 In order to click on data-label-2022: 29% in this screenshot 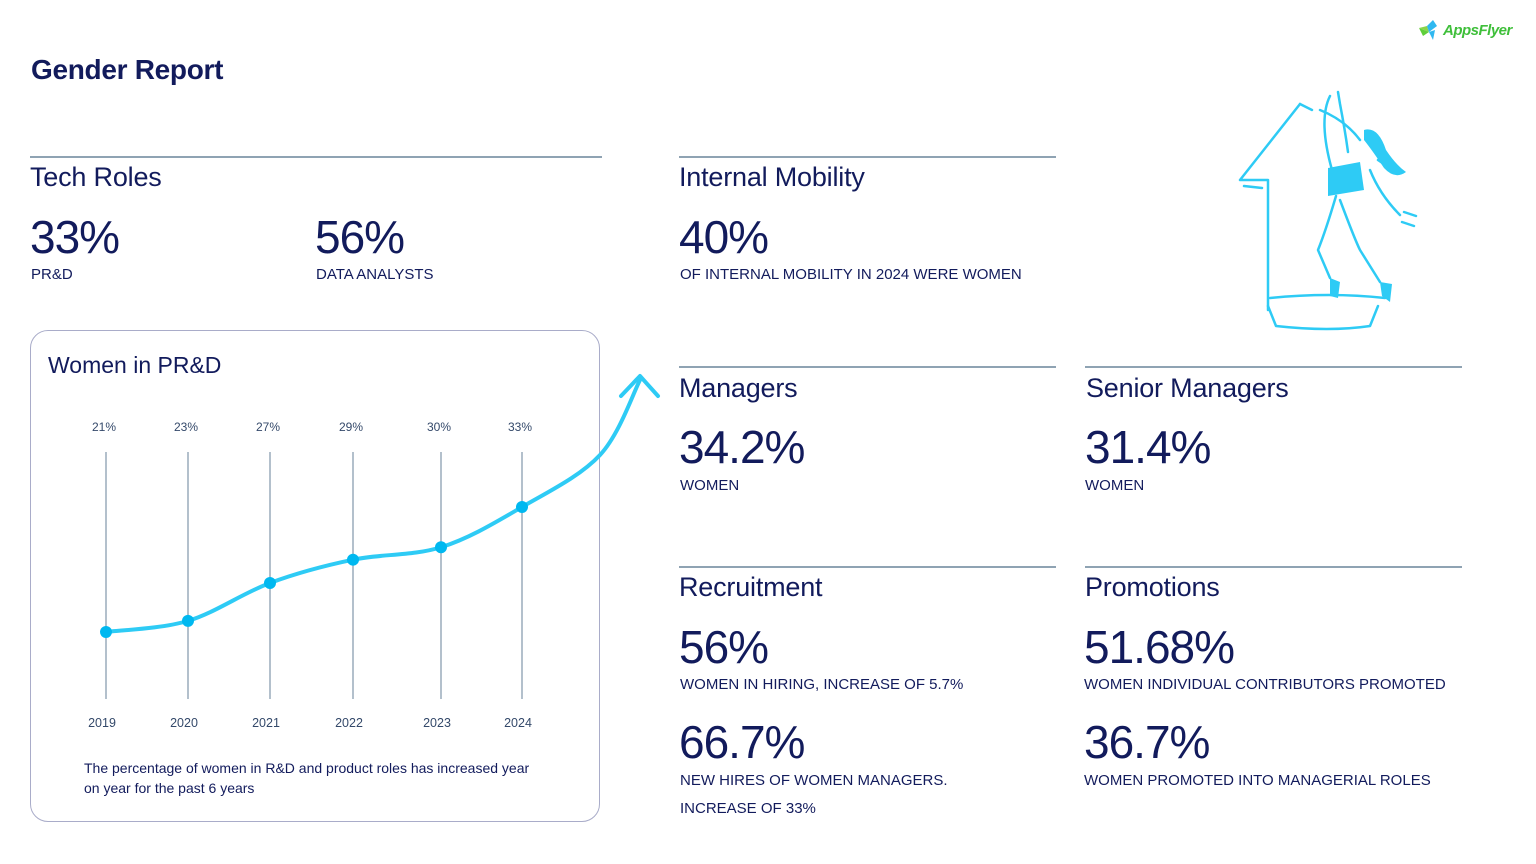, I will do `click(351, 427)`.